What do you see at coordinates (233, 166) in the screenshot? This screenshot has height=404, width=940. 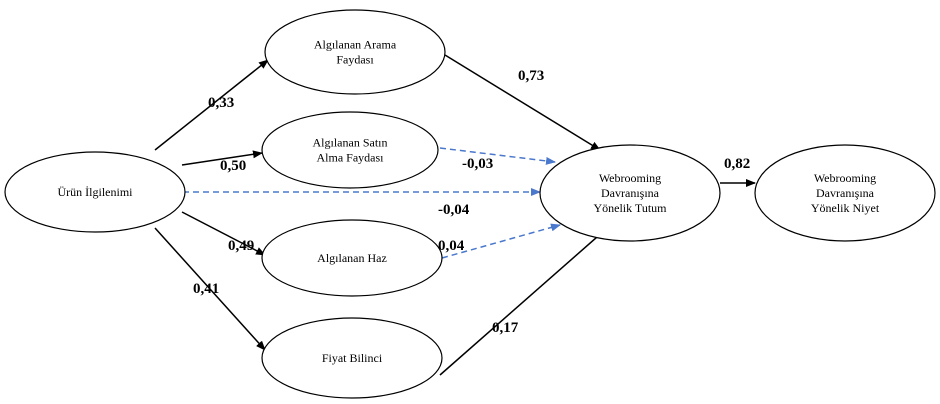 I see `path-coefficient: 0,50` at bounding box center [233, 166].